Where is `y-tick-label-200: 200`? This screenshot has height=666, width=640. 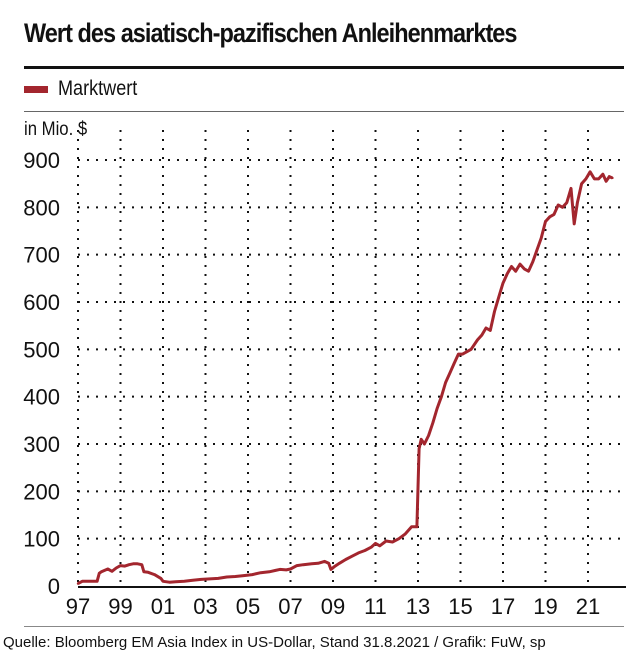 y-tick-label-200: 200 is located at coordinates (41, 491).